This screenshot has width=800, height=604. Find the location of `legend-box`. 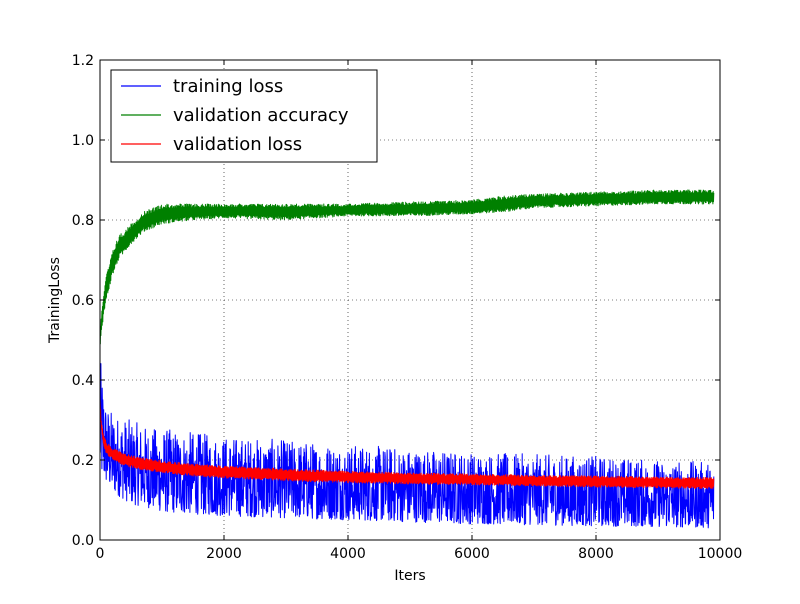

legend-box is located at coordinates (244, 116).